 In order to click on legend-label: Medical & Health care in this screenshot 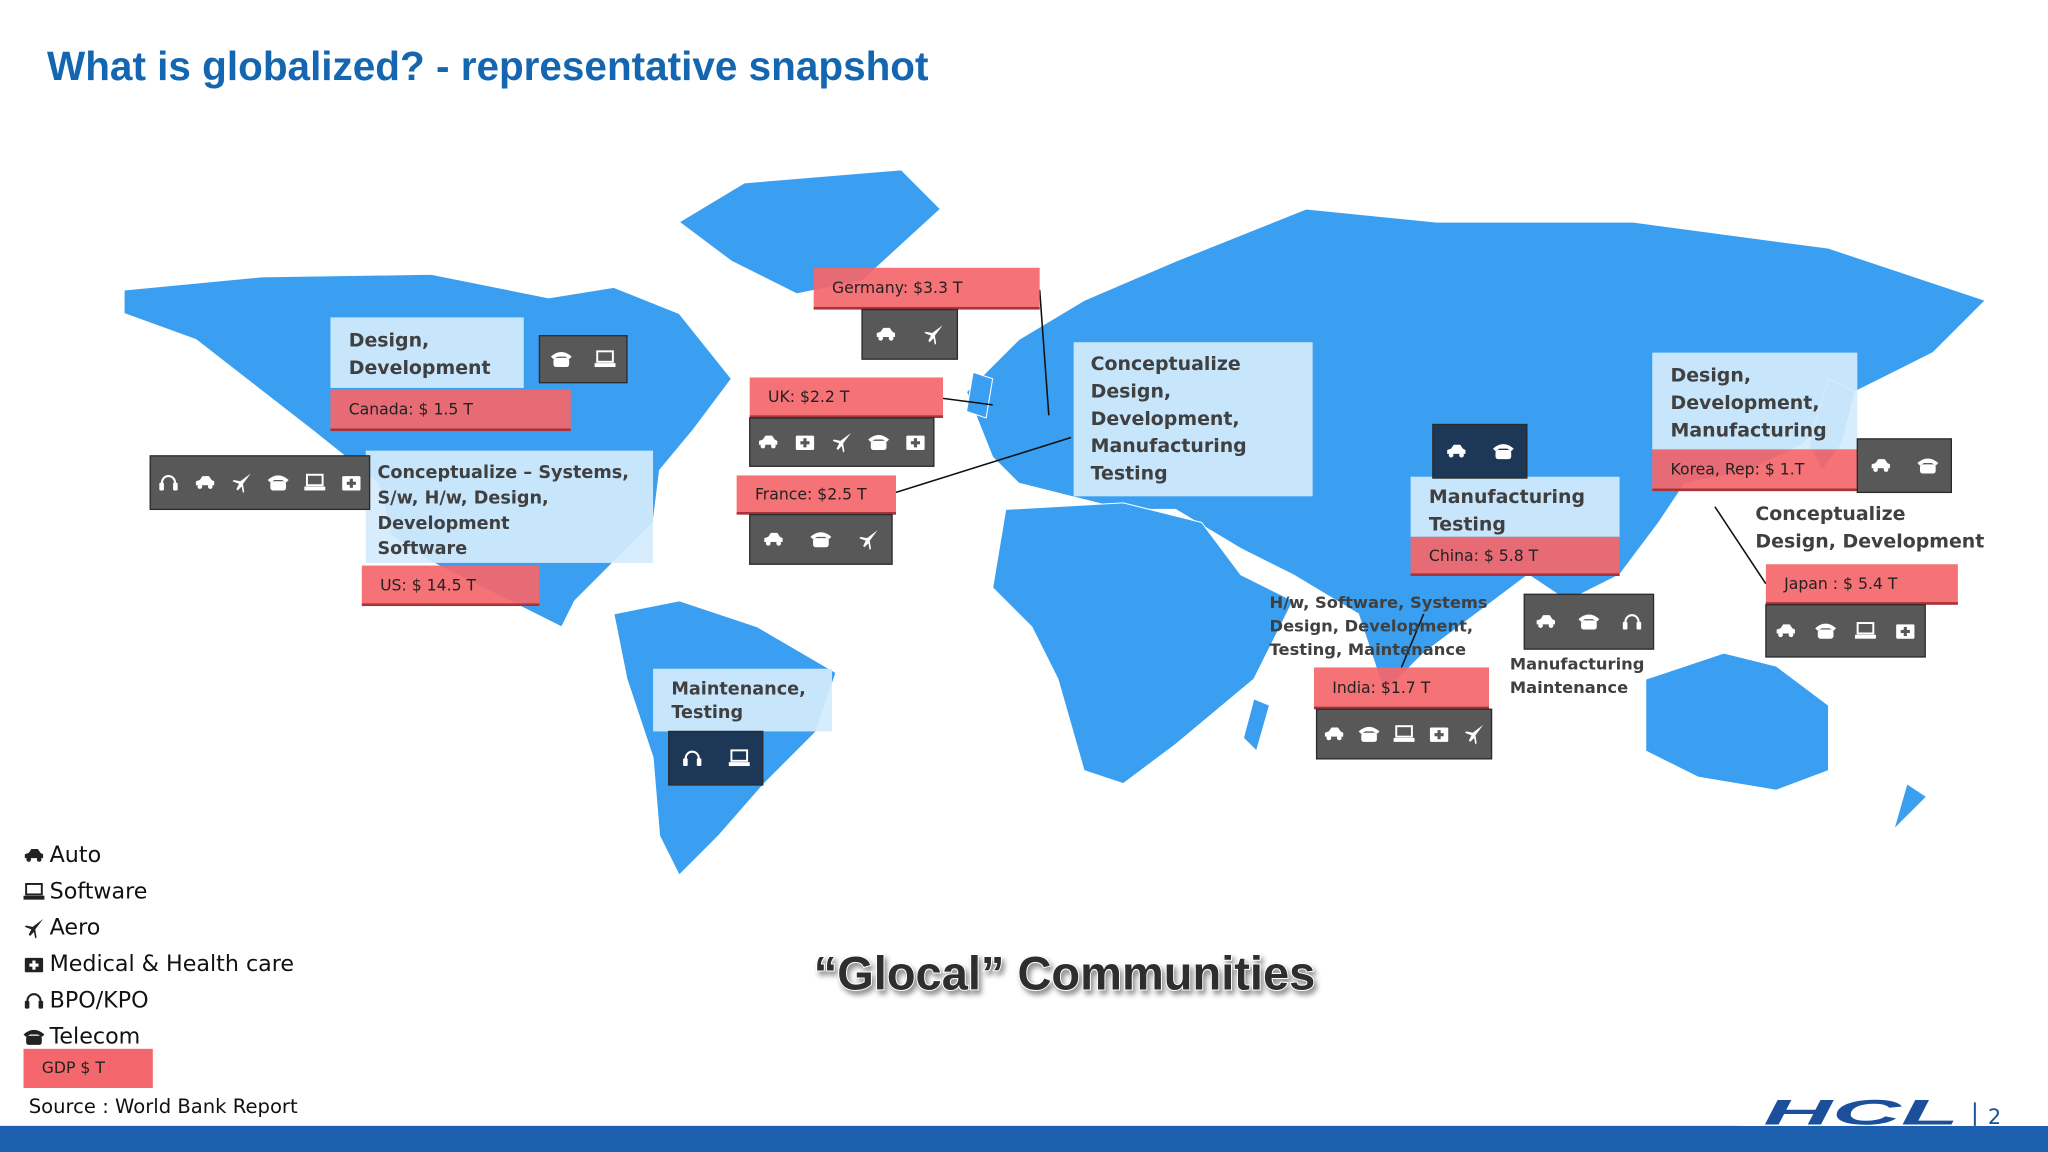, I will do `click(172, 964)`.